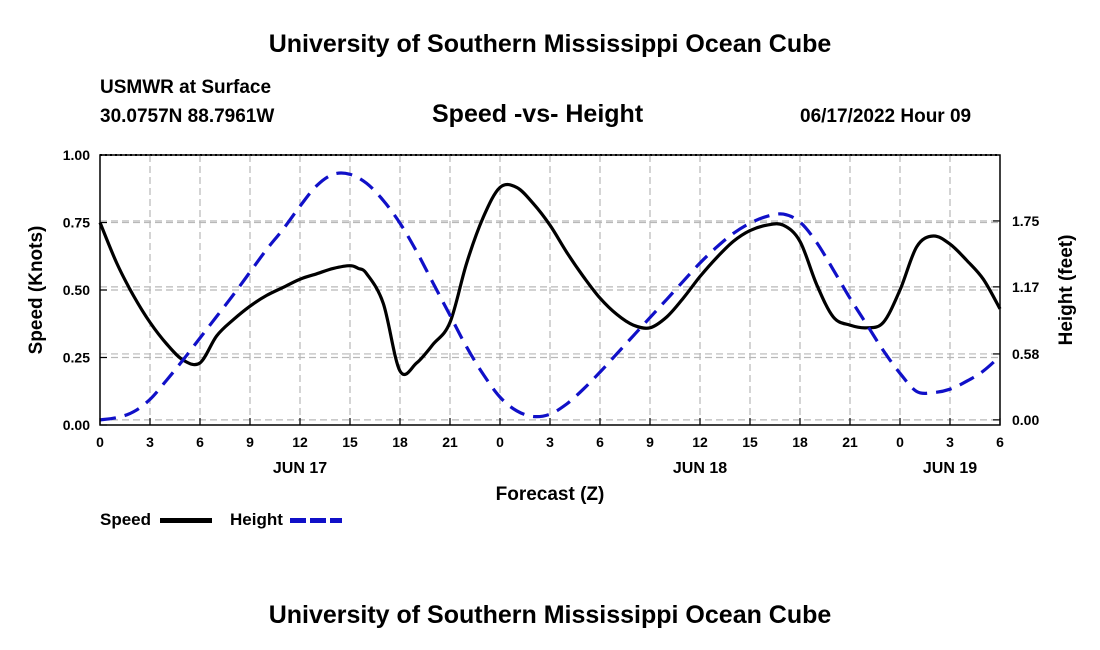 This screenshot has height=650, width=1100. Describe the element at coordinates (950, 468) in the screenshot. I see `x-day-label: JUN 19` at that location.